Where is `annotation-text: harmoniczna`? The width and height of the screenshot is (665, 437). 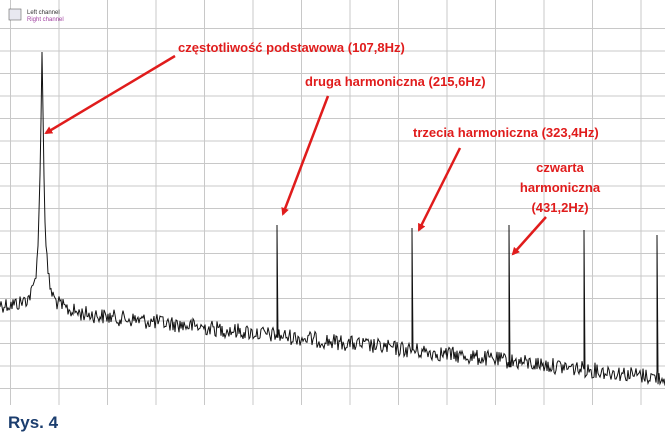 annotation-text: harmoniczna is located at coordinates (560, 187).